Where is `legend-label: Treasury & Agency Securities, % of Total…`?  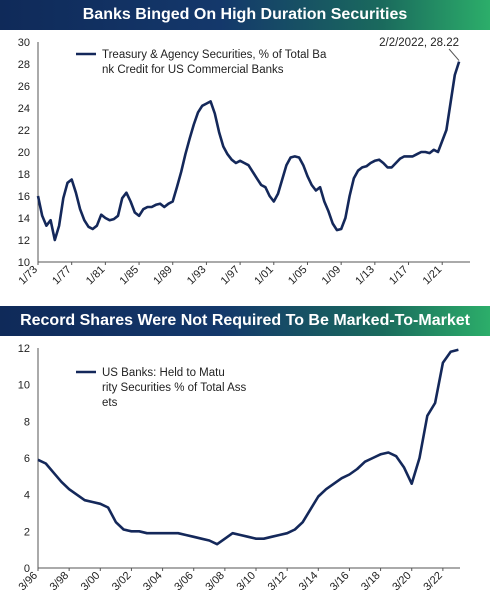
legend-label: Treasury & Agency Securities, % of Total… is located at coordinates (214, 62).